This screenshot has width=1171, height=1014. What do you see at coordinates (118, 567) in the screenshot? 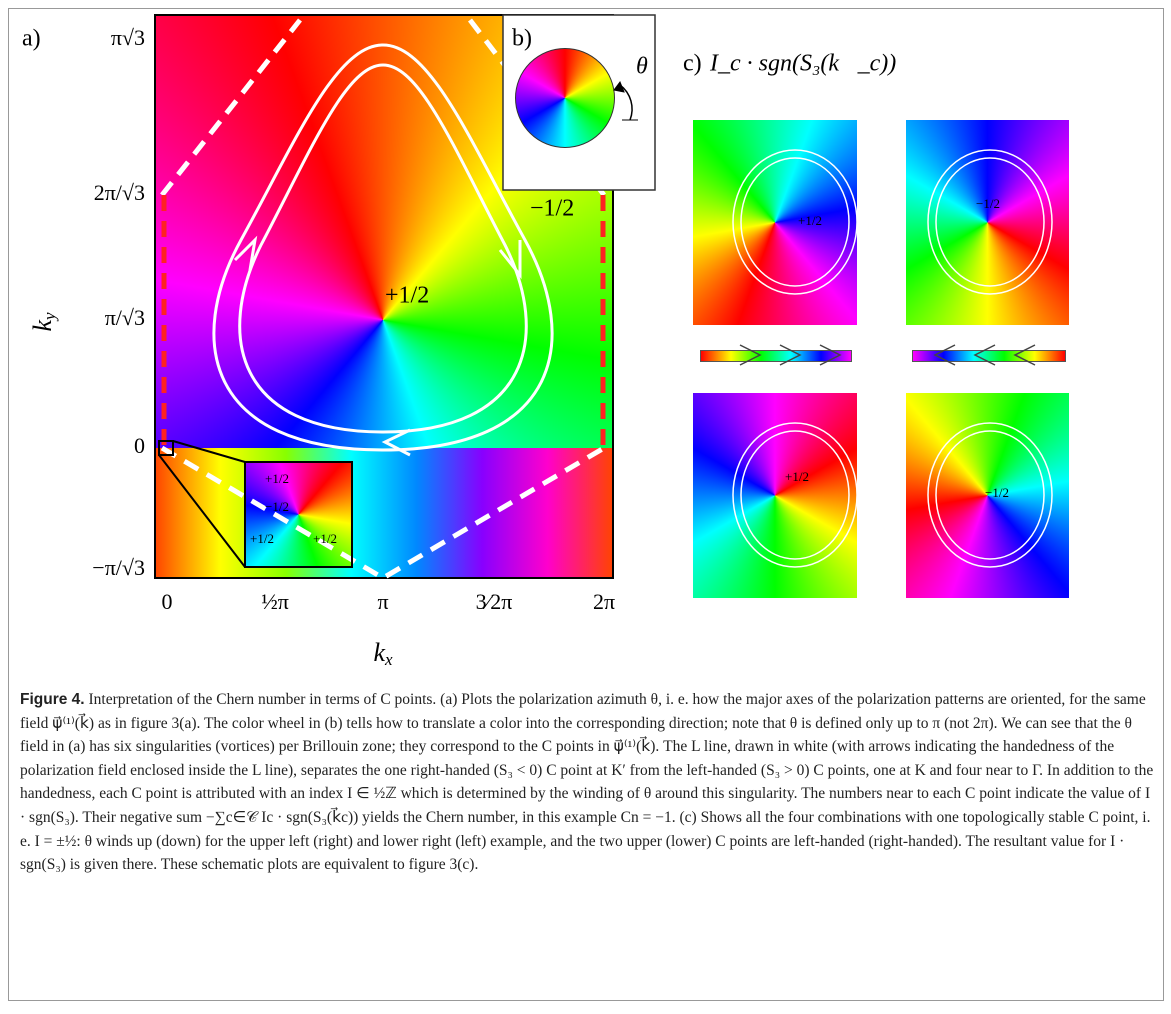
I see `y-tick-label: −π/√3` at bounding box center [118, 567].